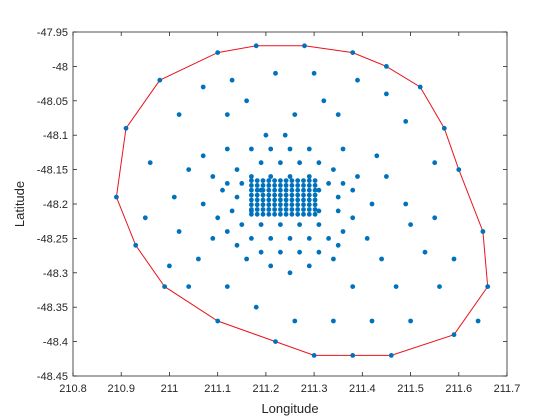 The width and height of the screenshot is (560, 420). What do you see at coordinates (52, 171) in the screenshot?
I see `y-tick-label: -48.15` at bounding box center [52, 171].